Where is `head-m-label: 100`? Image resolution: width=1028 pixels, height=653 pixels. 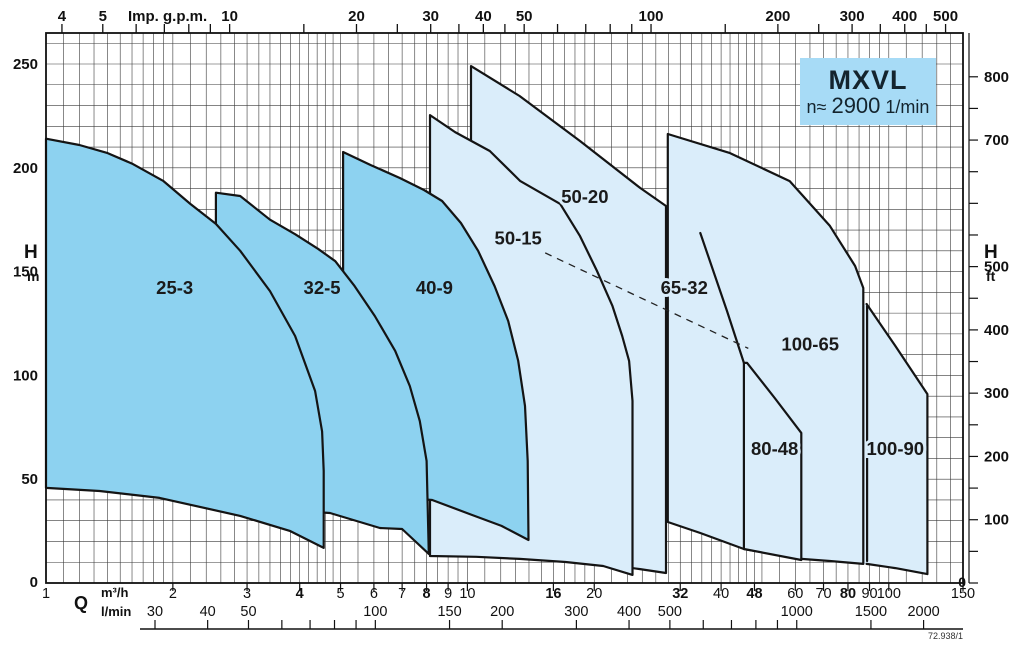
head-m-label: 100 is located at coordinates (25, 375).